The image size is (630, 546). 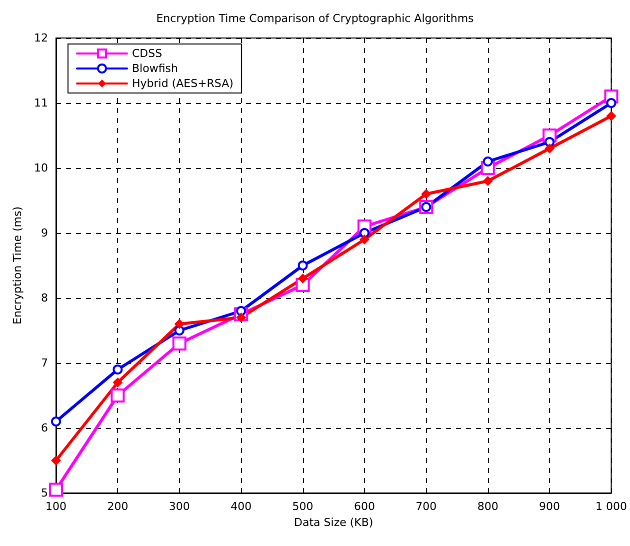 I want to click on legend-label: Hybrid (AES+RSA), so click(x=183, y=83).